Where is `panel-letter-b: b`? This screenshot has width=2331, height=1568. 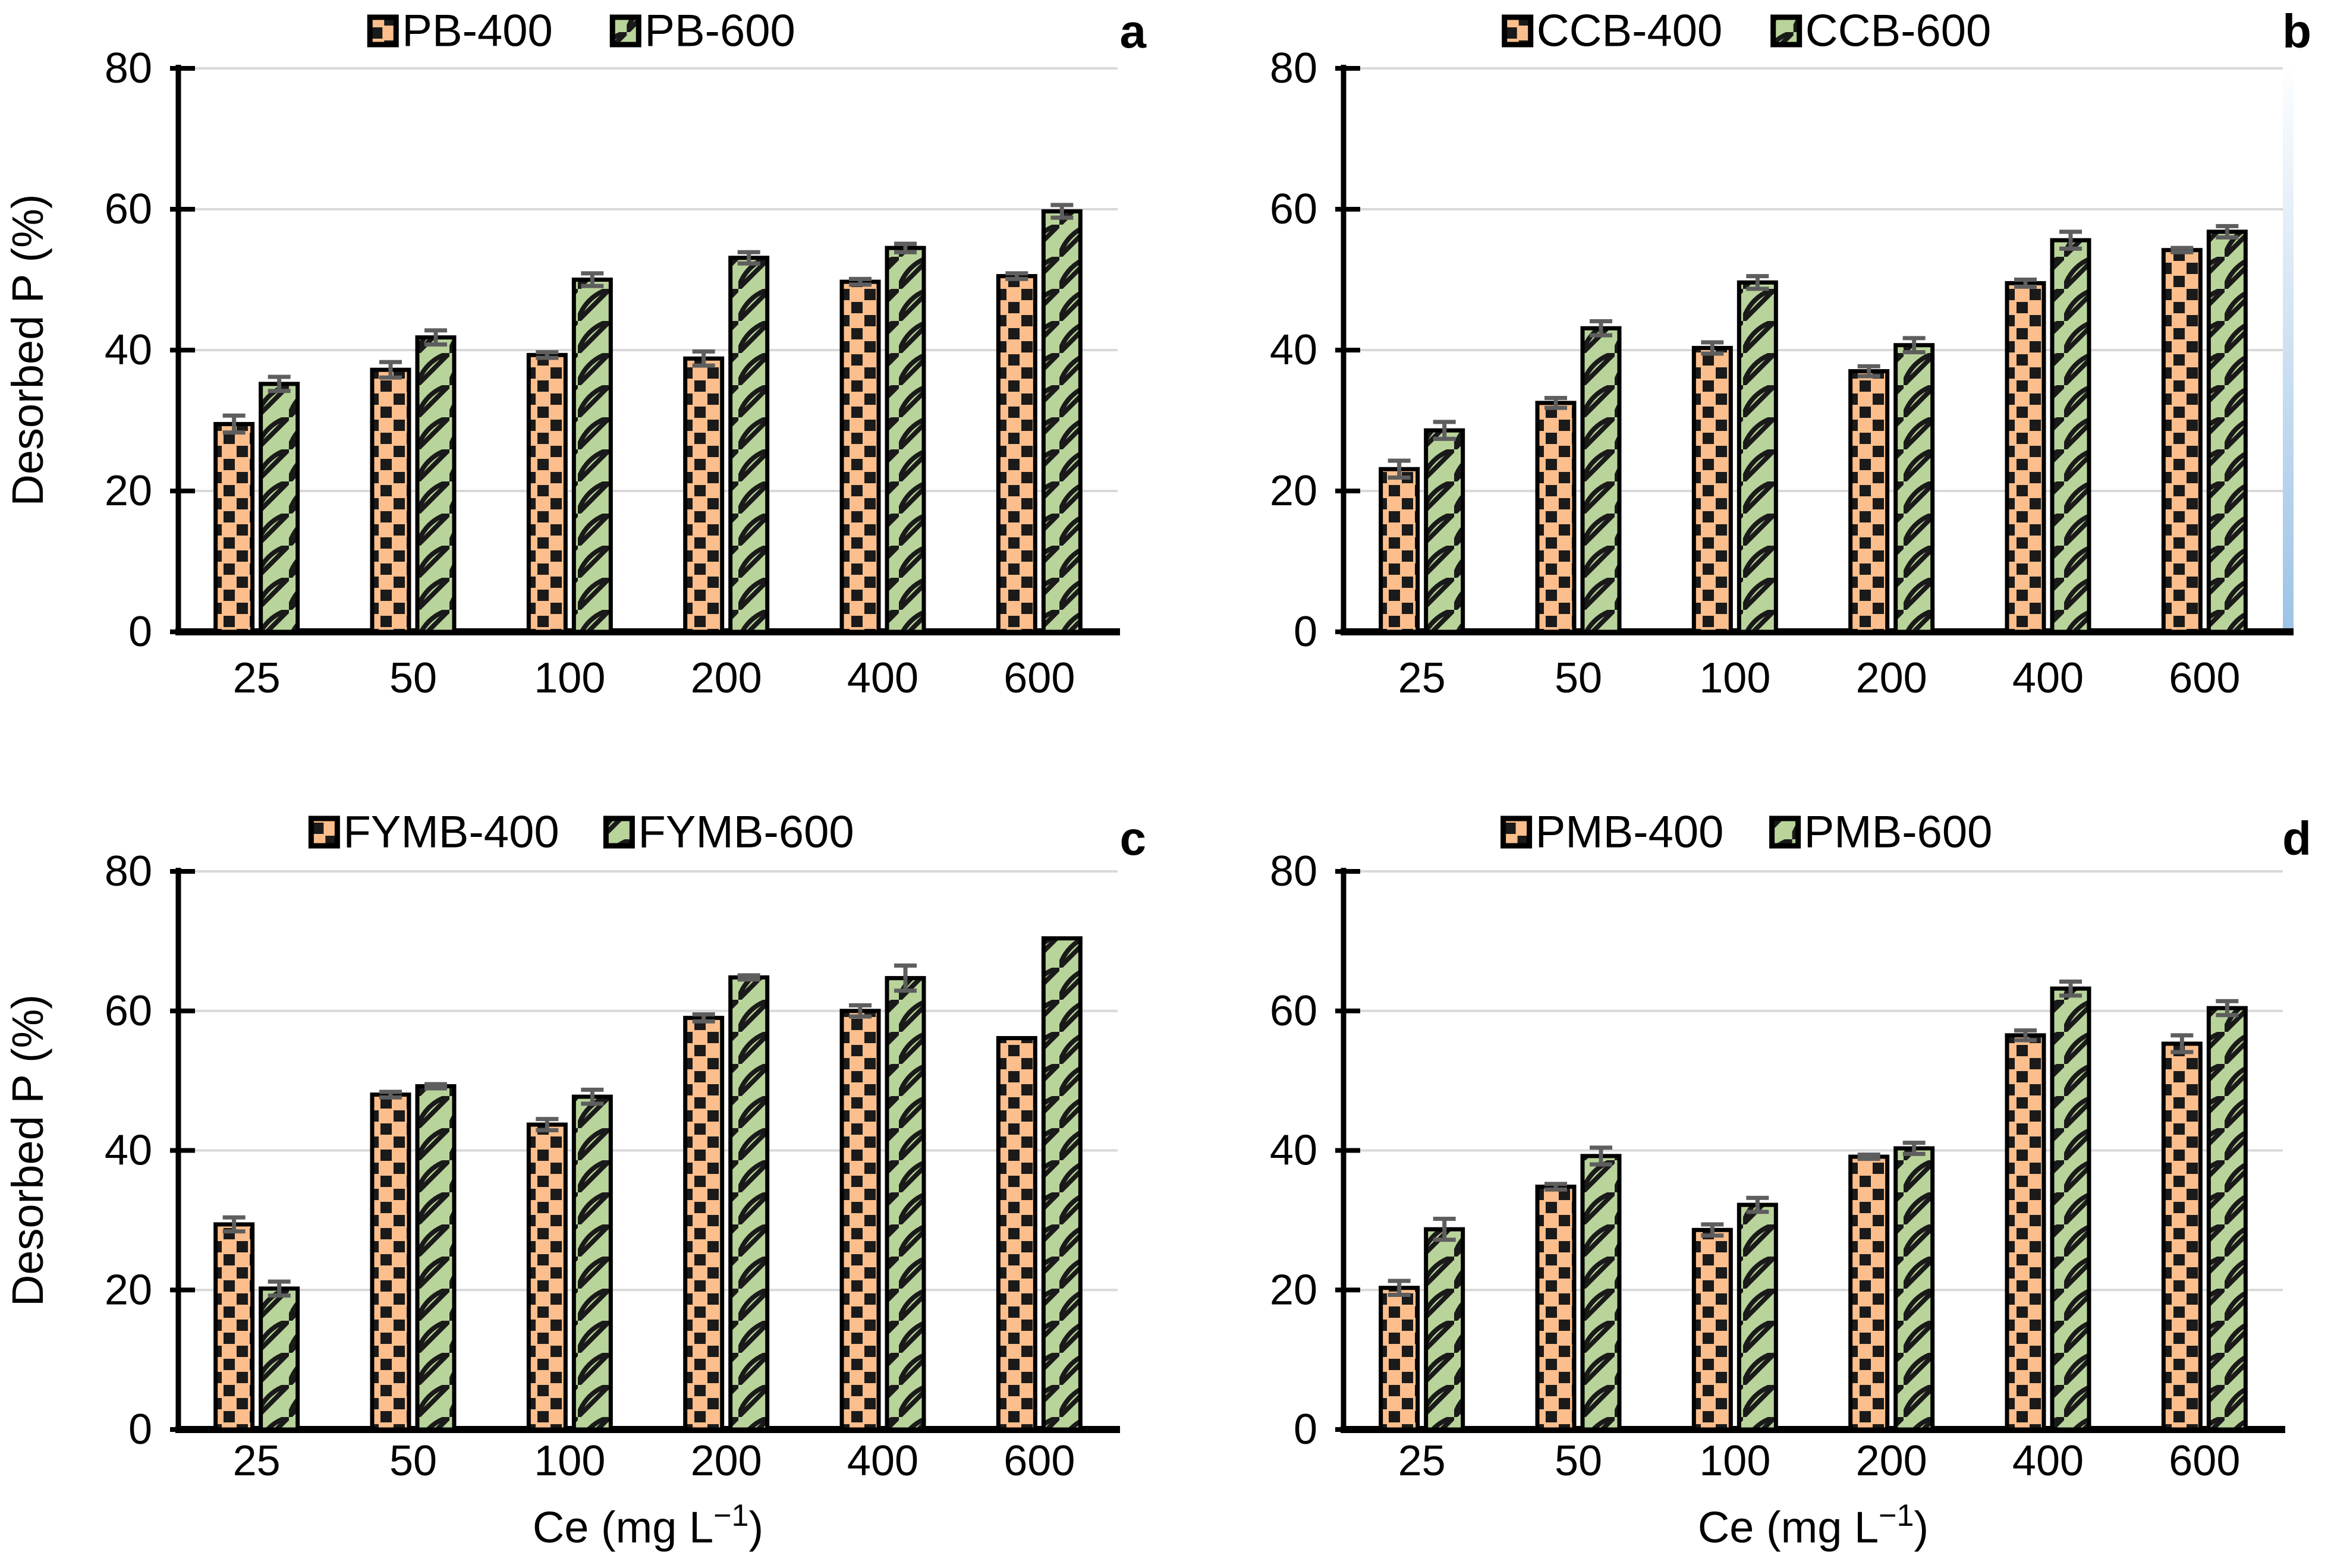
panel-letter-b: b is located at coordinates (2296, 31).